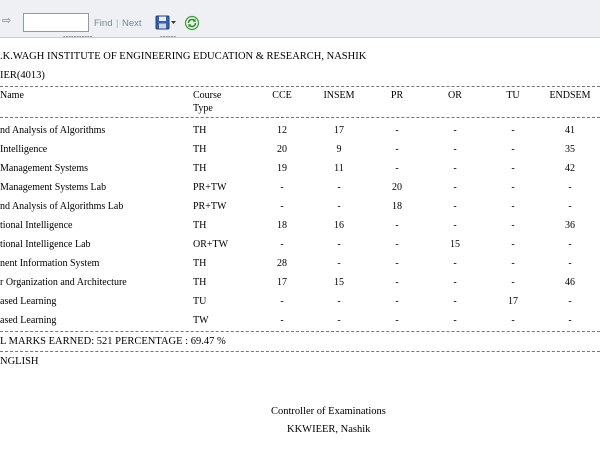 This screenshot has width=600, height=450. I want to click on course-type: TW, so click(201, 320).